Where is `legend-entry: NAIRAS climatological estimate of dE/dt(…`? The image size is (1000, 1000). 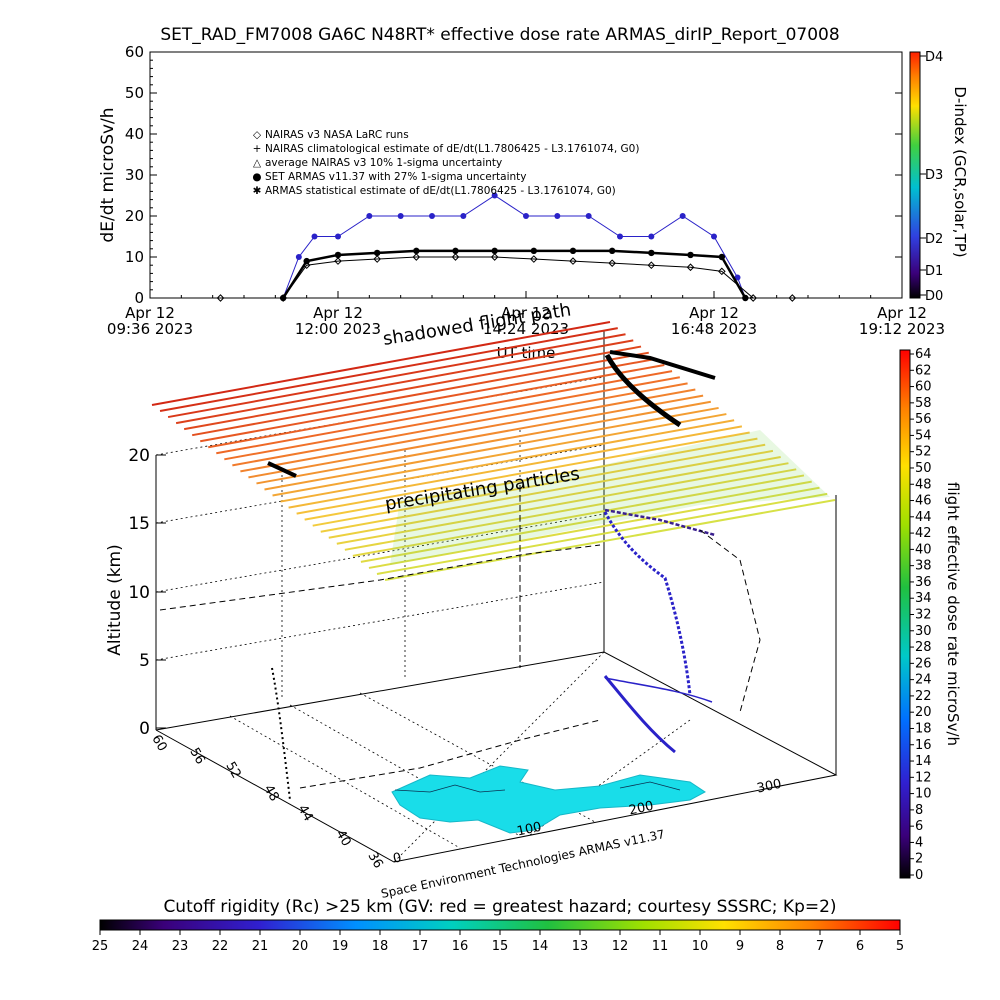
legend-entry: NAIRAS climatological estimate of dE/dt(… is located at coordinates (452, 149).